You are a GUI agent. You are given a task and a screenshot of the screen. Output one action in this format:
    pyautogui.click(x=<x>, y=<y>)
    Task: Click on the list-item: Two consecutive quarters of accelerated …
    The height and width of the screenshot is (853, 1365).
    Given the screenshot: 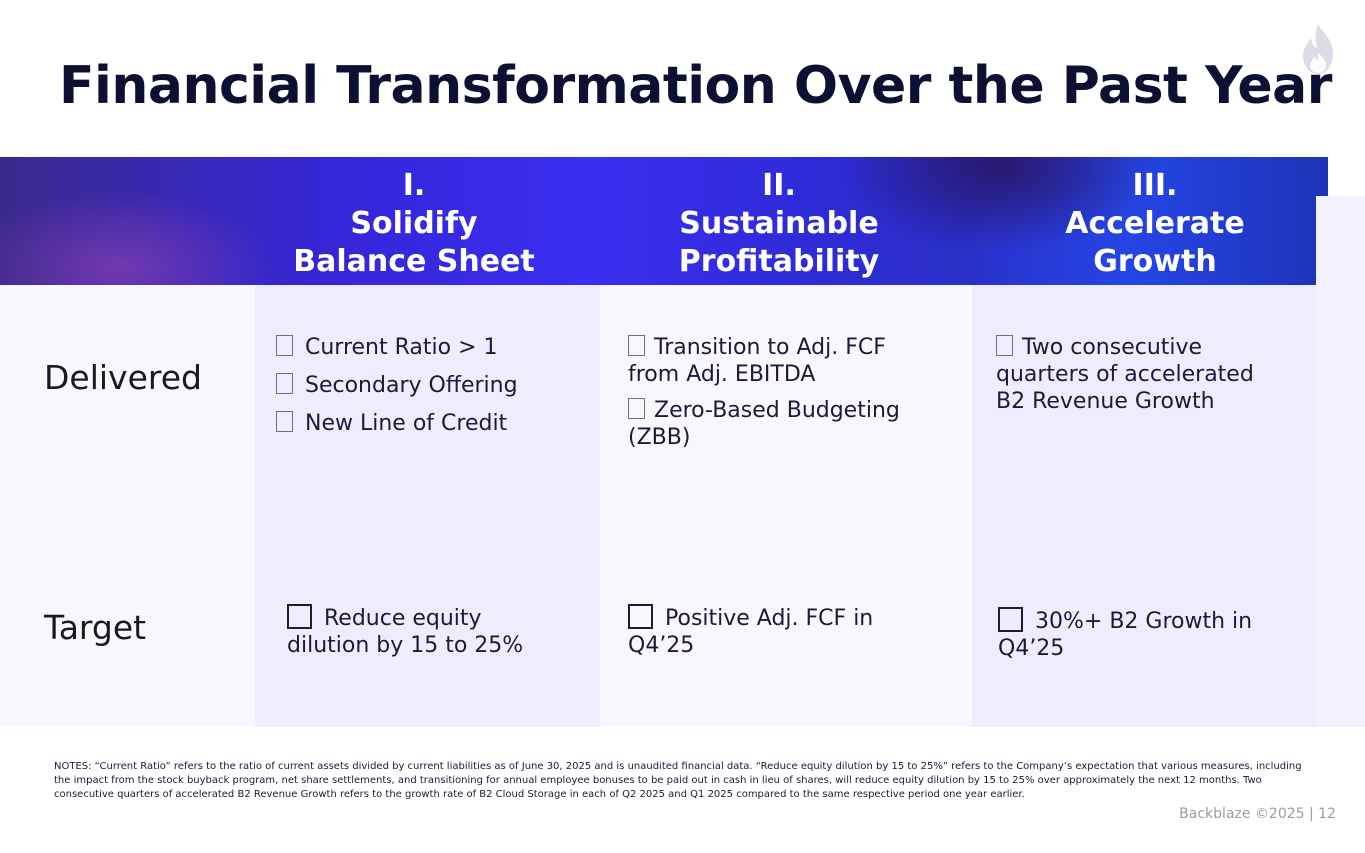 What is the action you would take?
    pyautogui.click(x=1125, y=374)
    